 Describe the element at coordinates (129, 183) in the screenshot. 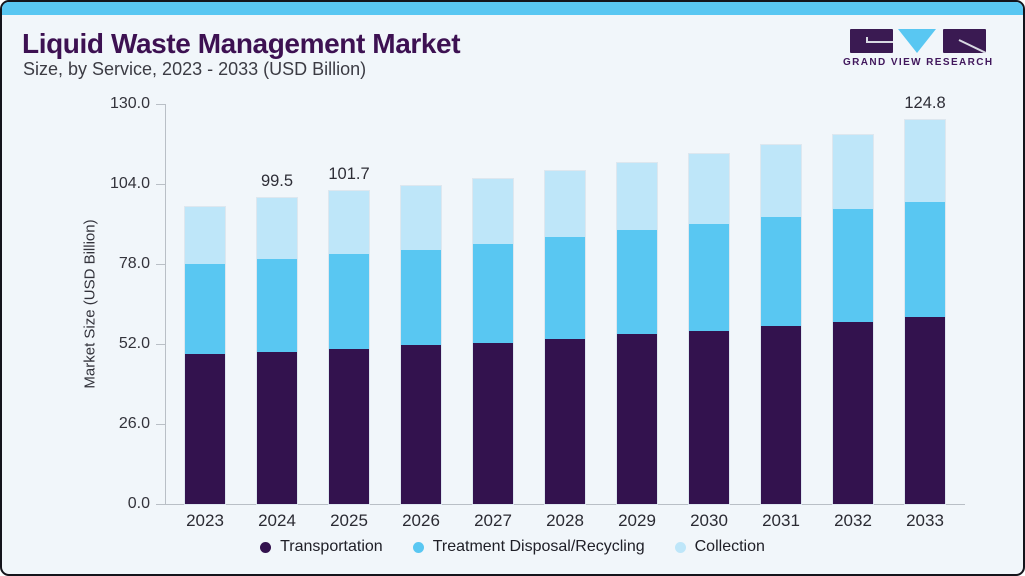

I see `y-tick-label: 104.0` at that location.